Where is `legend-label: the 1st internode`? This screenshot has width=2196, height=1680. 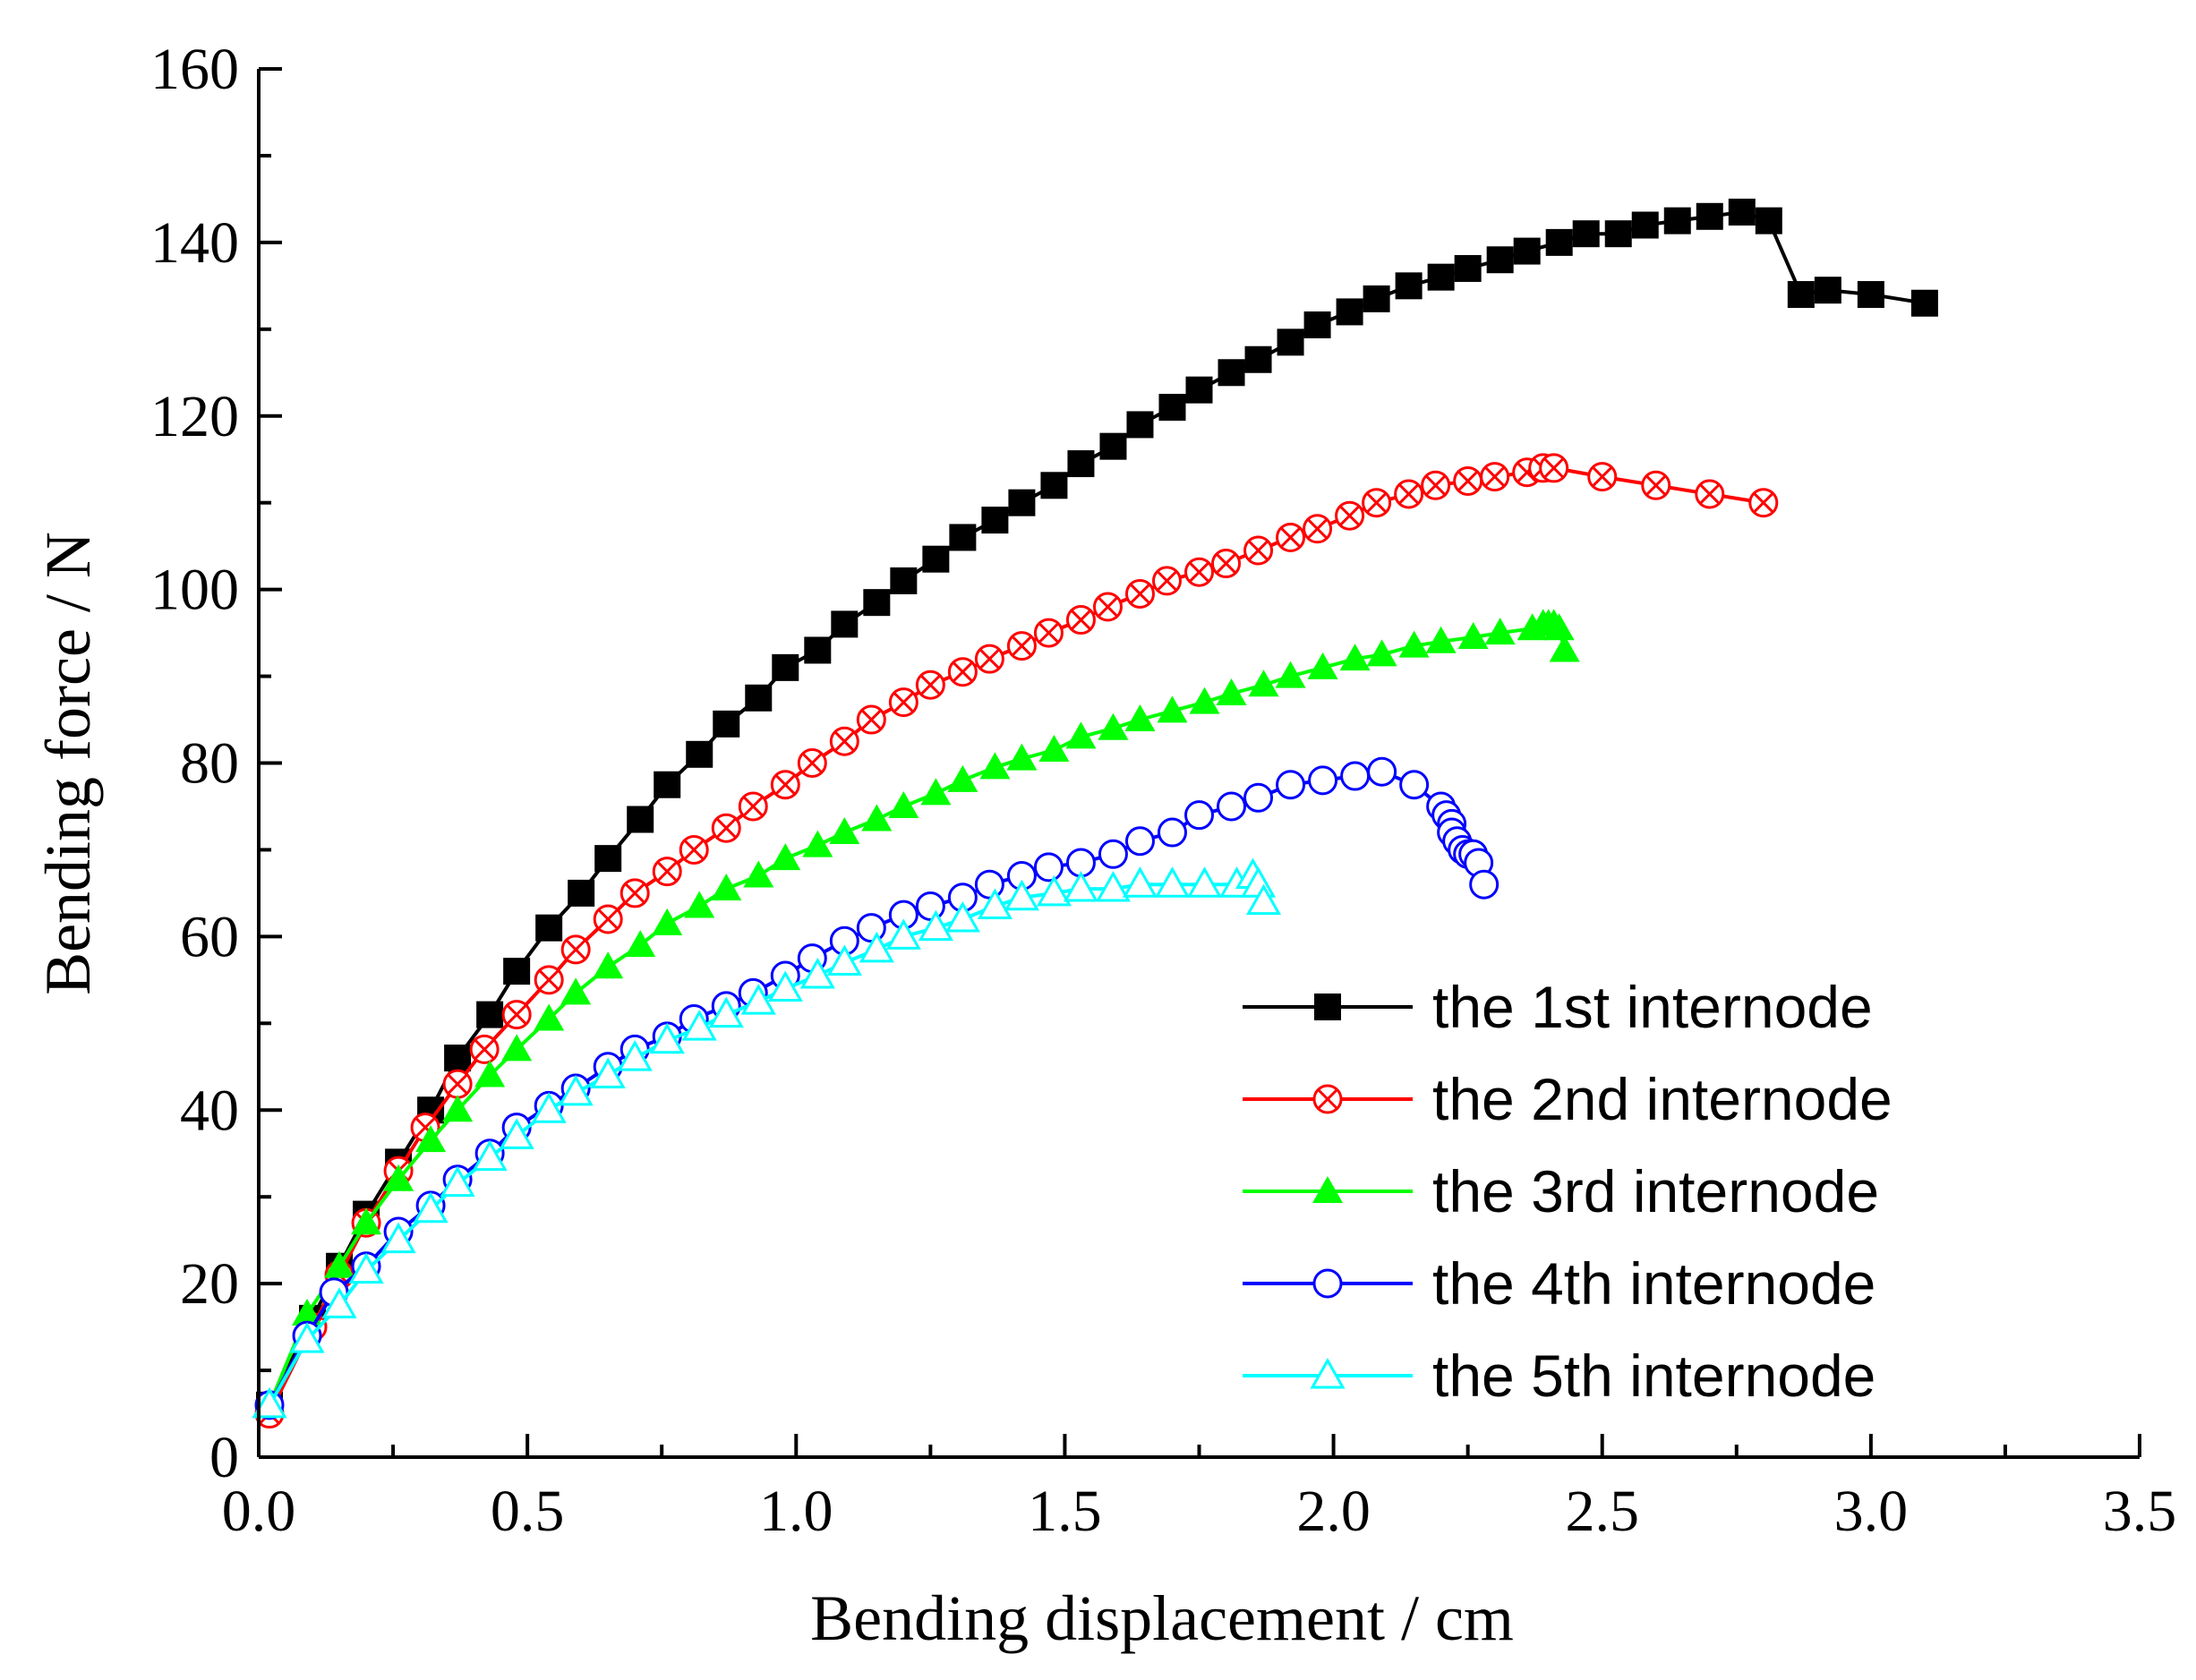
legend-label: the 1st internode is located at coordinates (1652, 1007).